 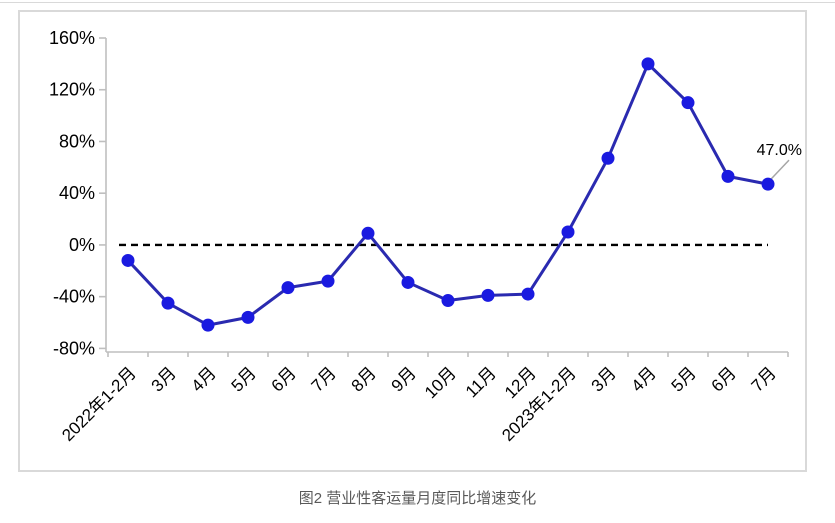 I want to click on y-tick-label: -40%, so click(x=74, y=297).